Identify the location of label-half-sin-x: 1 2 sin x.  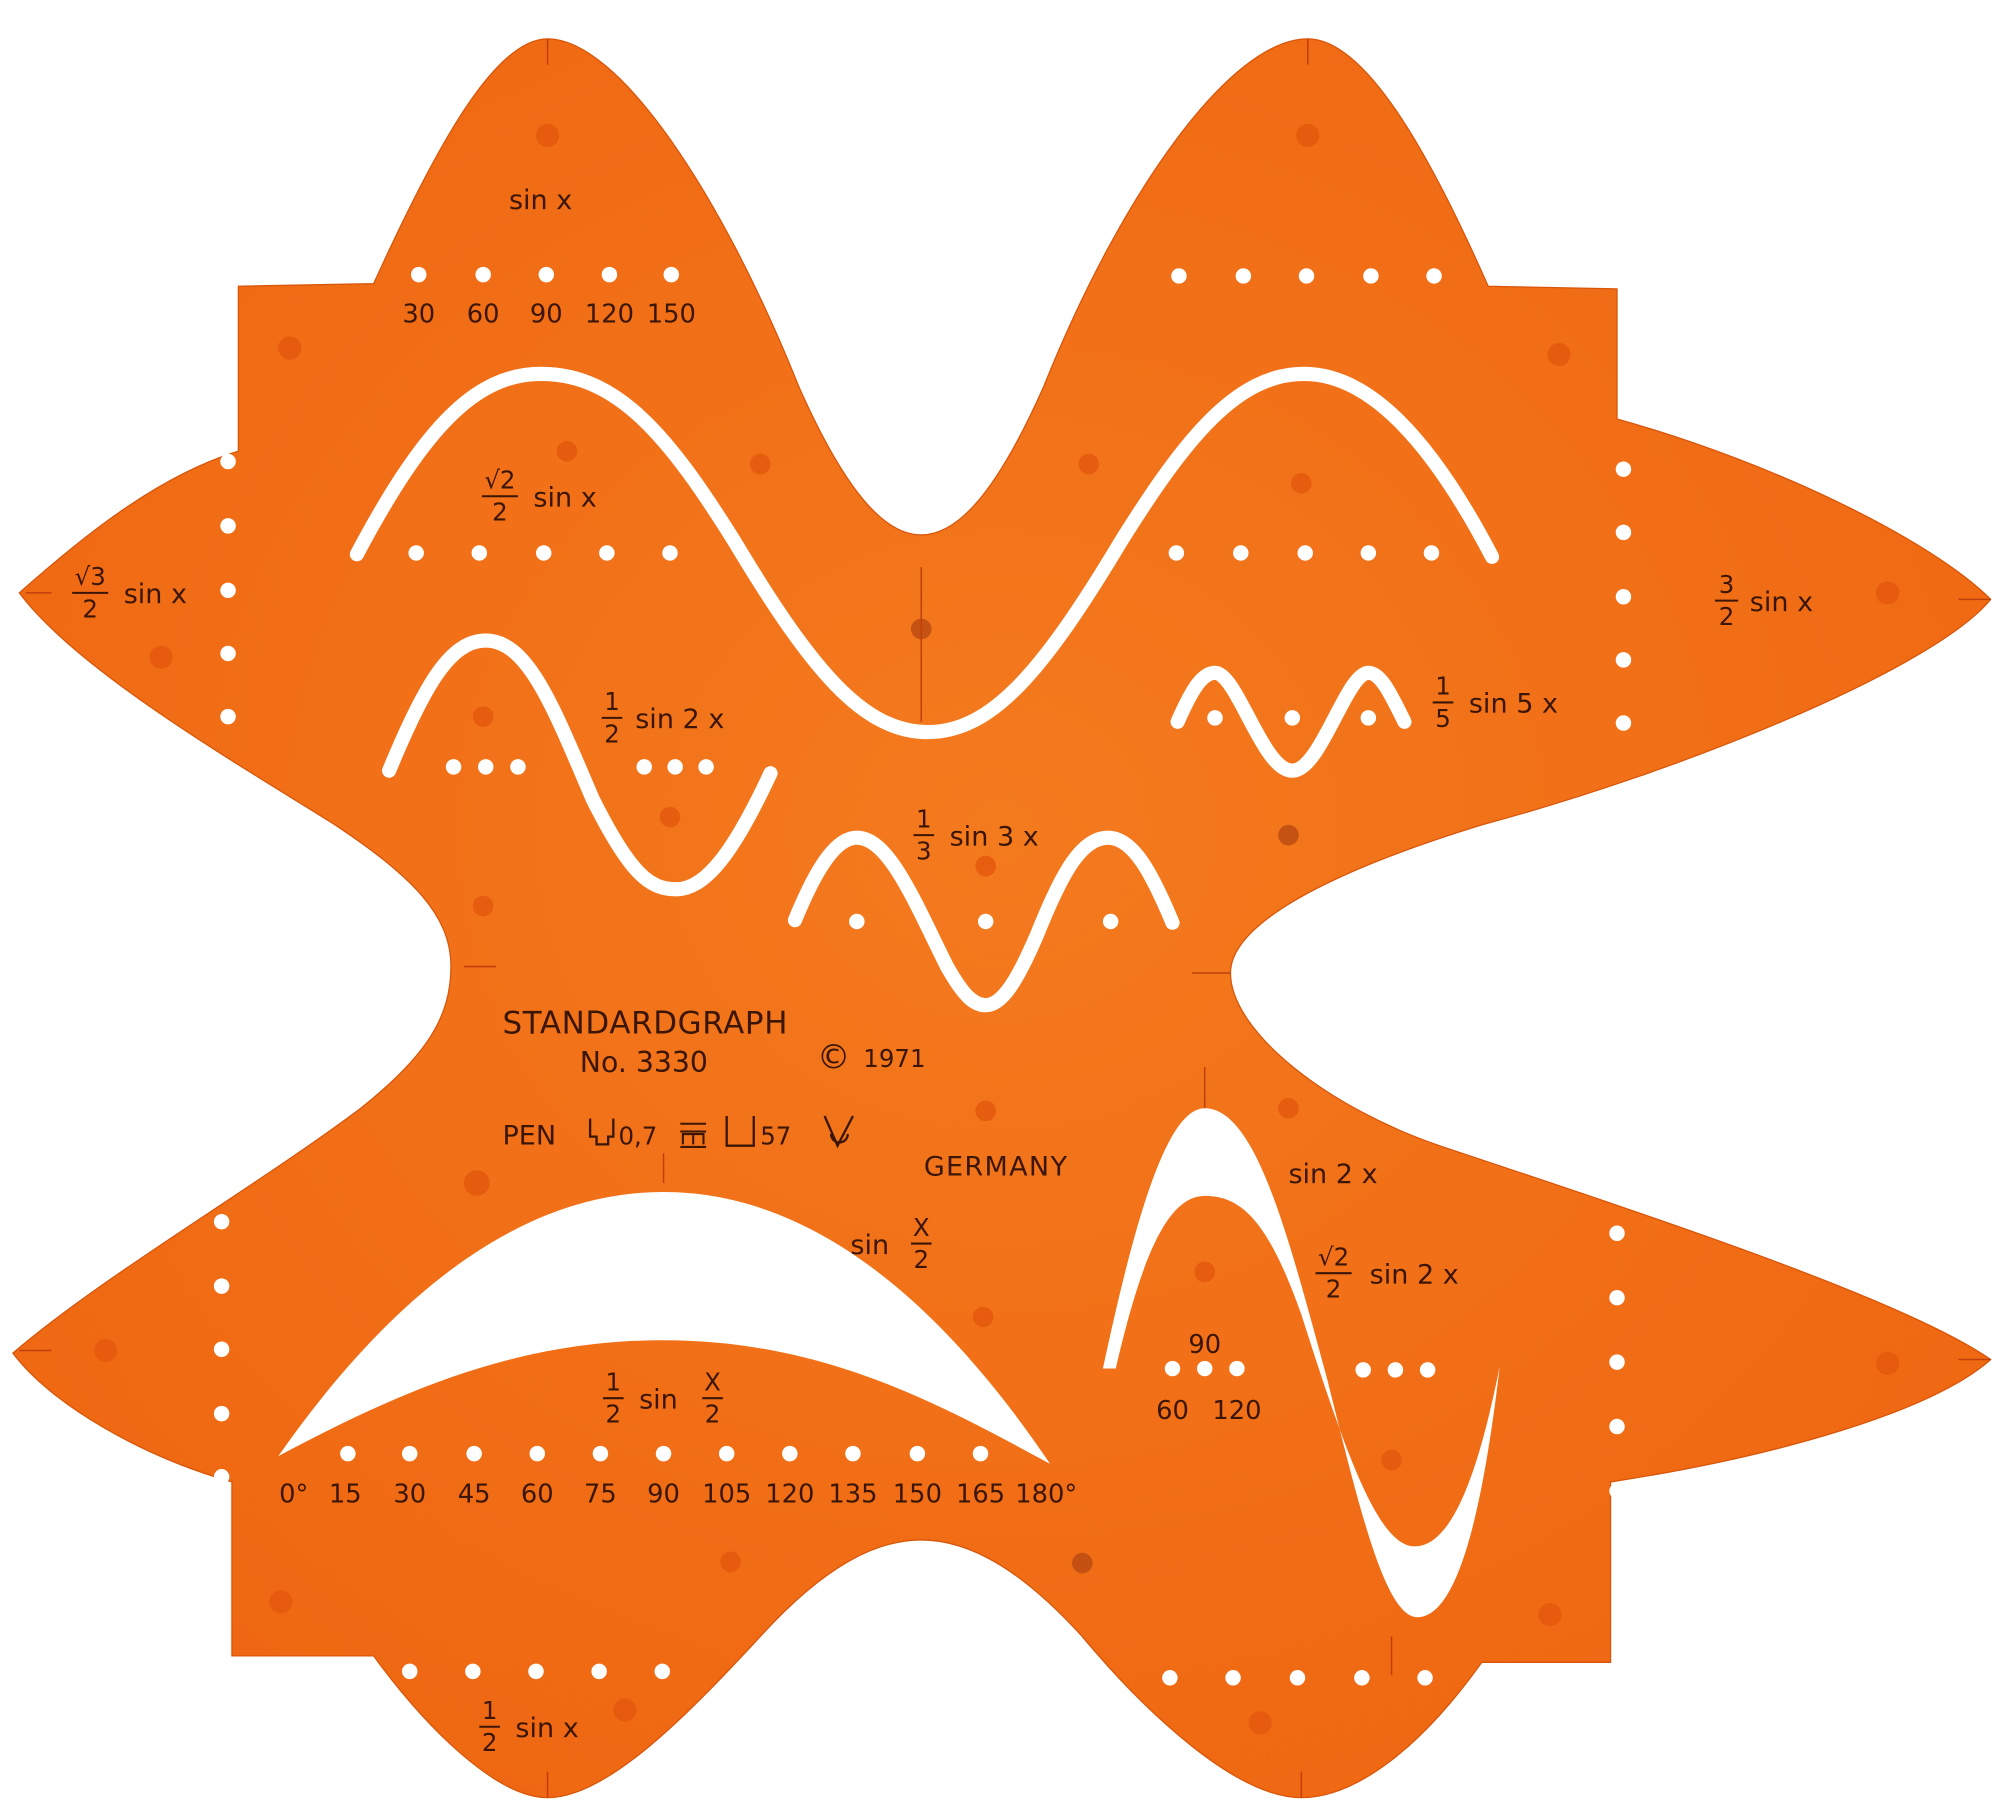
(529, 1726).